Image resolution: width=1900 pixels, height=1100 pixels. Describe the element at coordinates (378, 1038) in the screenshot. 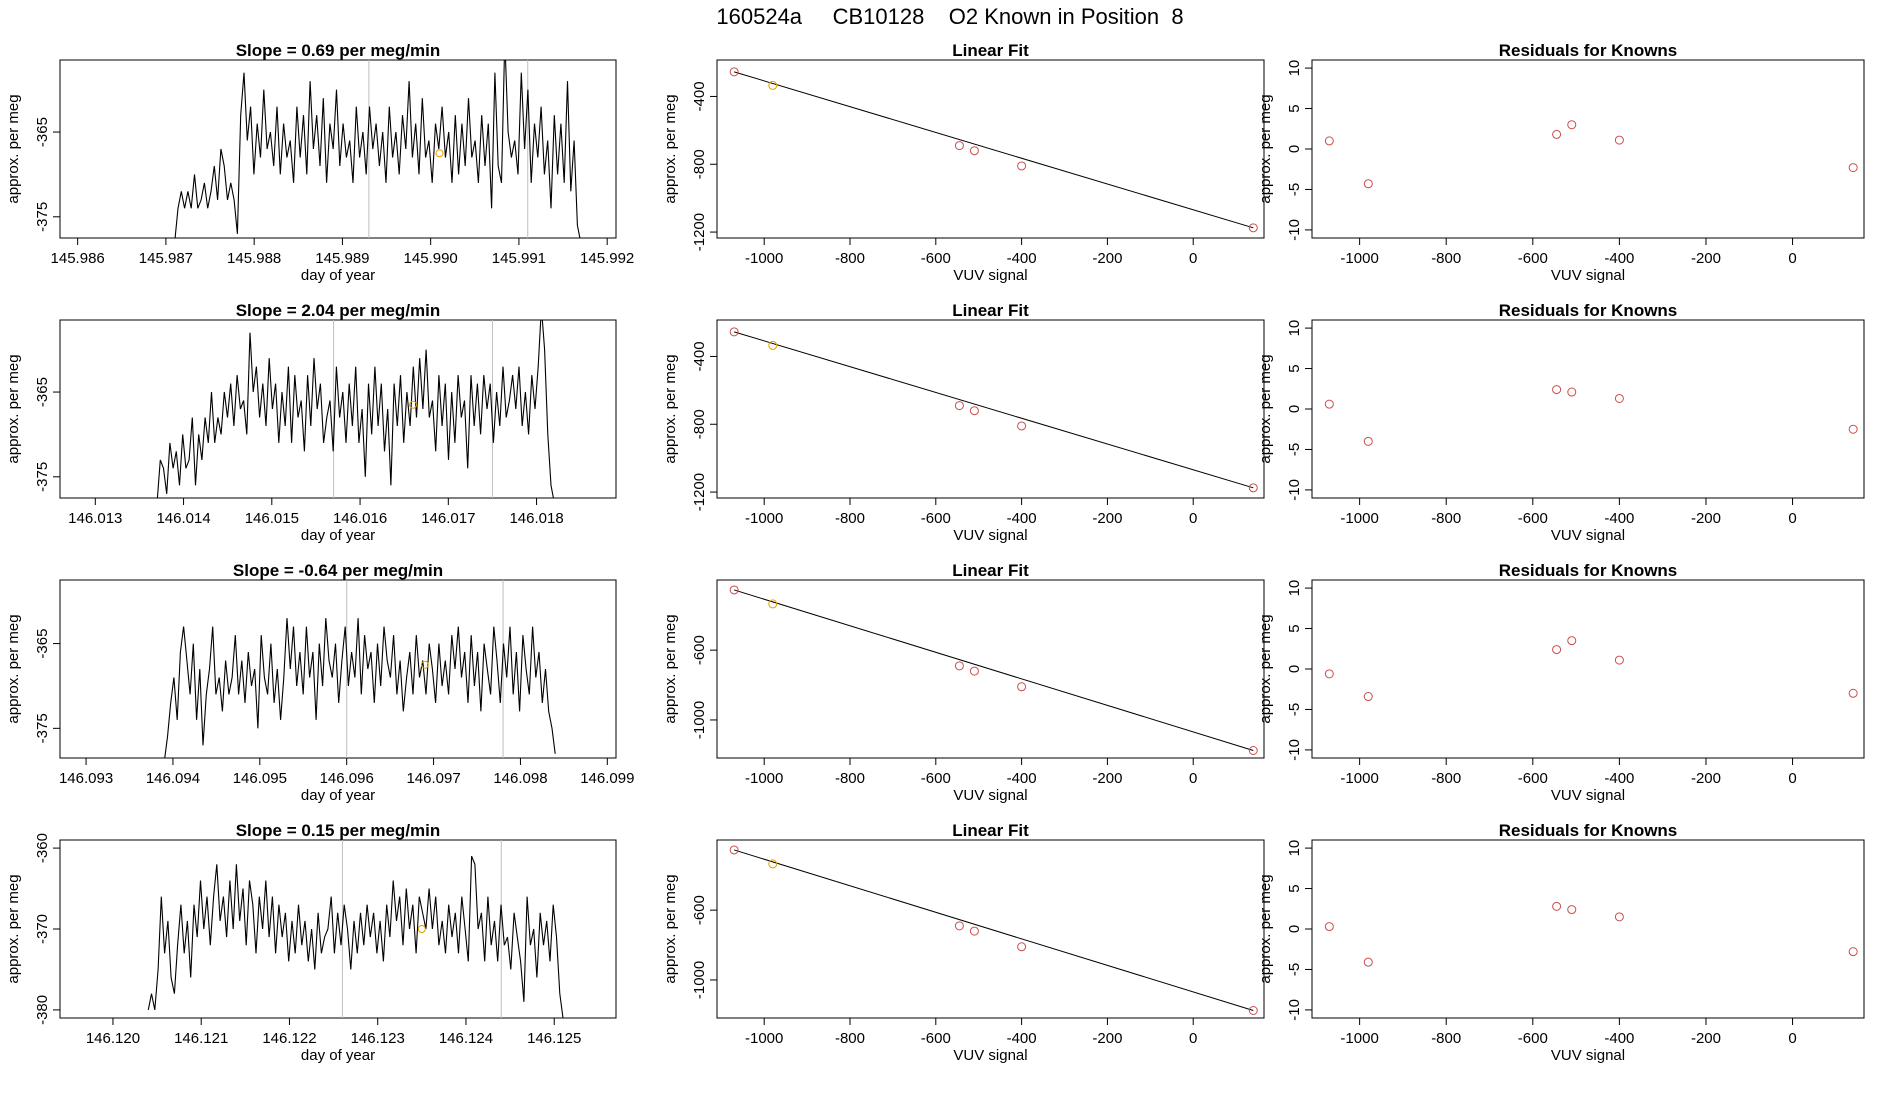

I see `x-tick-label: 146.123` at that location.